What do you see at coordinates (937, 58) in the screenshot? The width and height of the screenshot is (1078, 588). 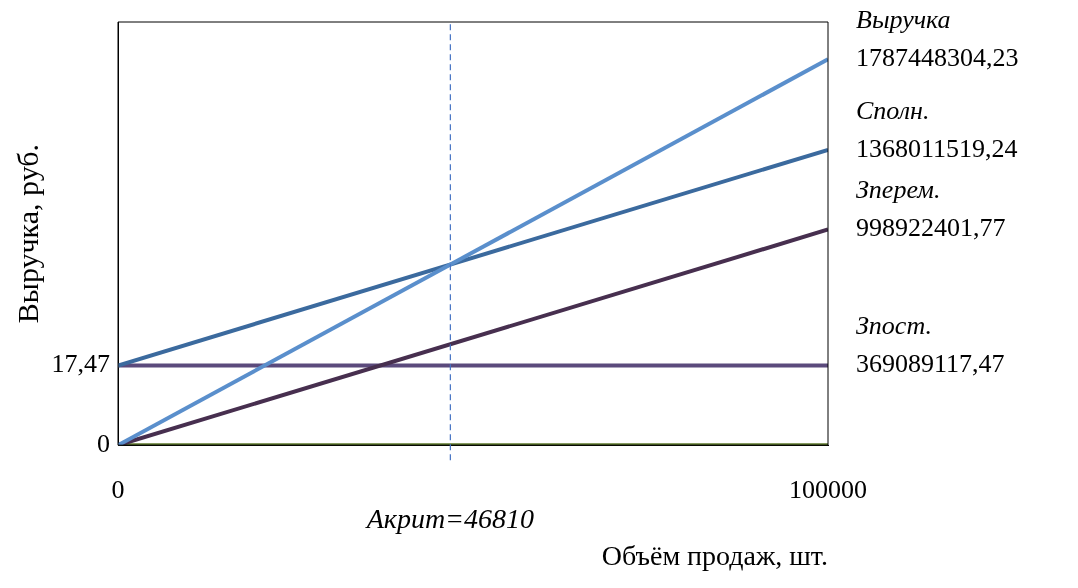 I see `data-label: 1787448304,23` at bounding box center [937, 58].